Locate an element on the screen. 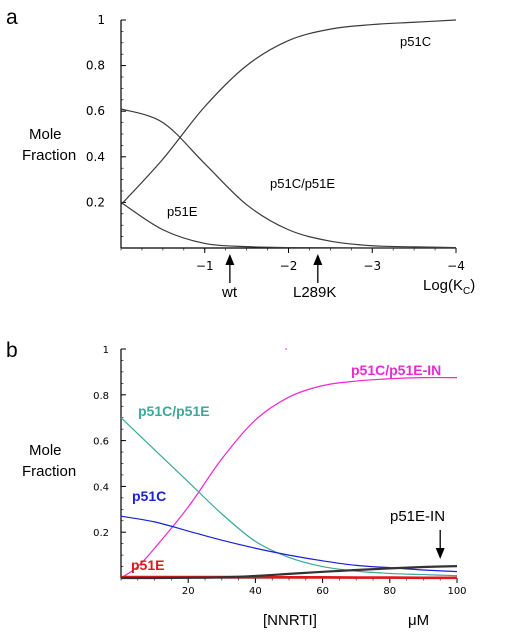  annotation-l289k: L289K is located at coordinates (314, 292).